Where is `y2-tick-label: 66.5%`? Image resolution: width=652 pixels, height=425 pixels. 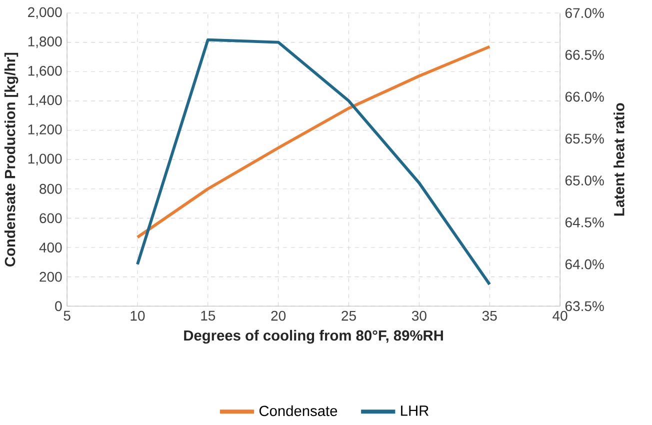
y2-tick-label: 66.5% is located at coordinates (584, 55).